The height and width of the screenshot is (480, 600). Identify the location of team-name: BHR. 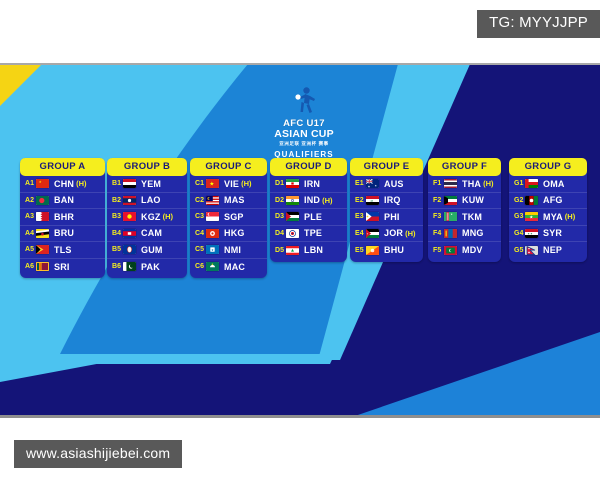
(64, 216).